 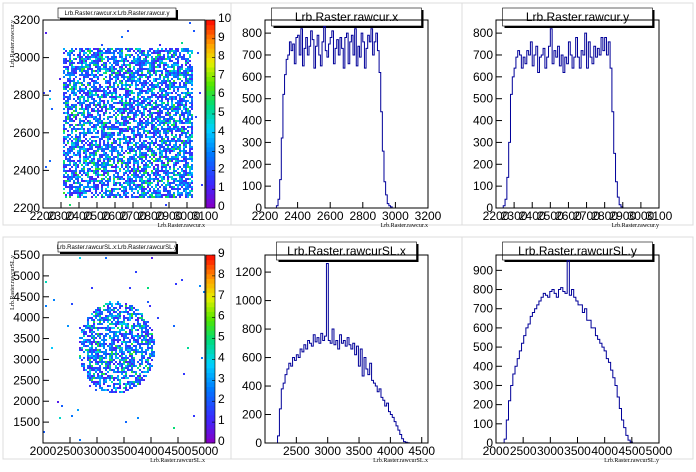 I want to click on x-tick-label: 4000, so click(x=604, y=451).